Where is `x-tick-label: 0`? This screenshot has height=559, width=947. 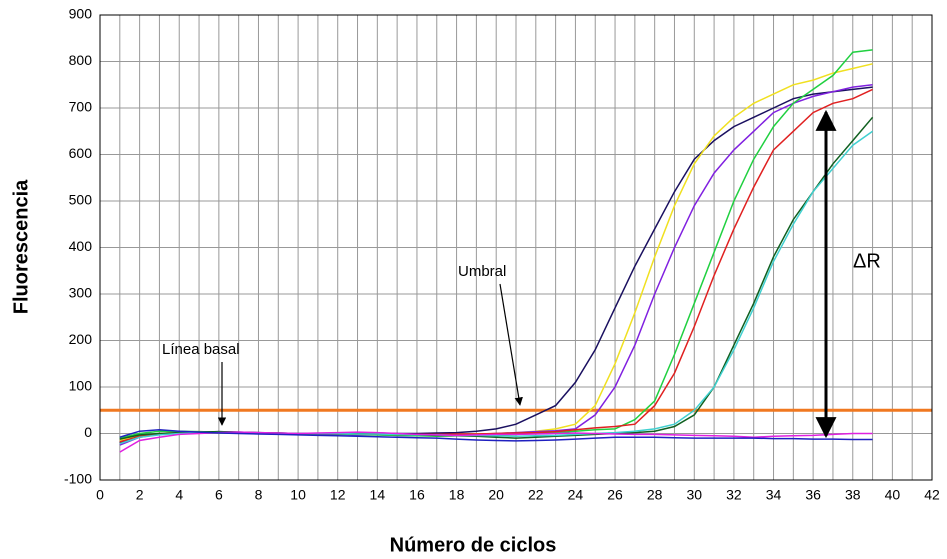
x-tick-label: 0 is located at coordinates (100, 495).